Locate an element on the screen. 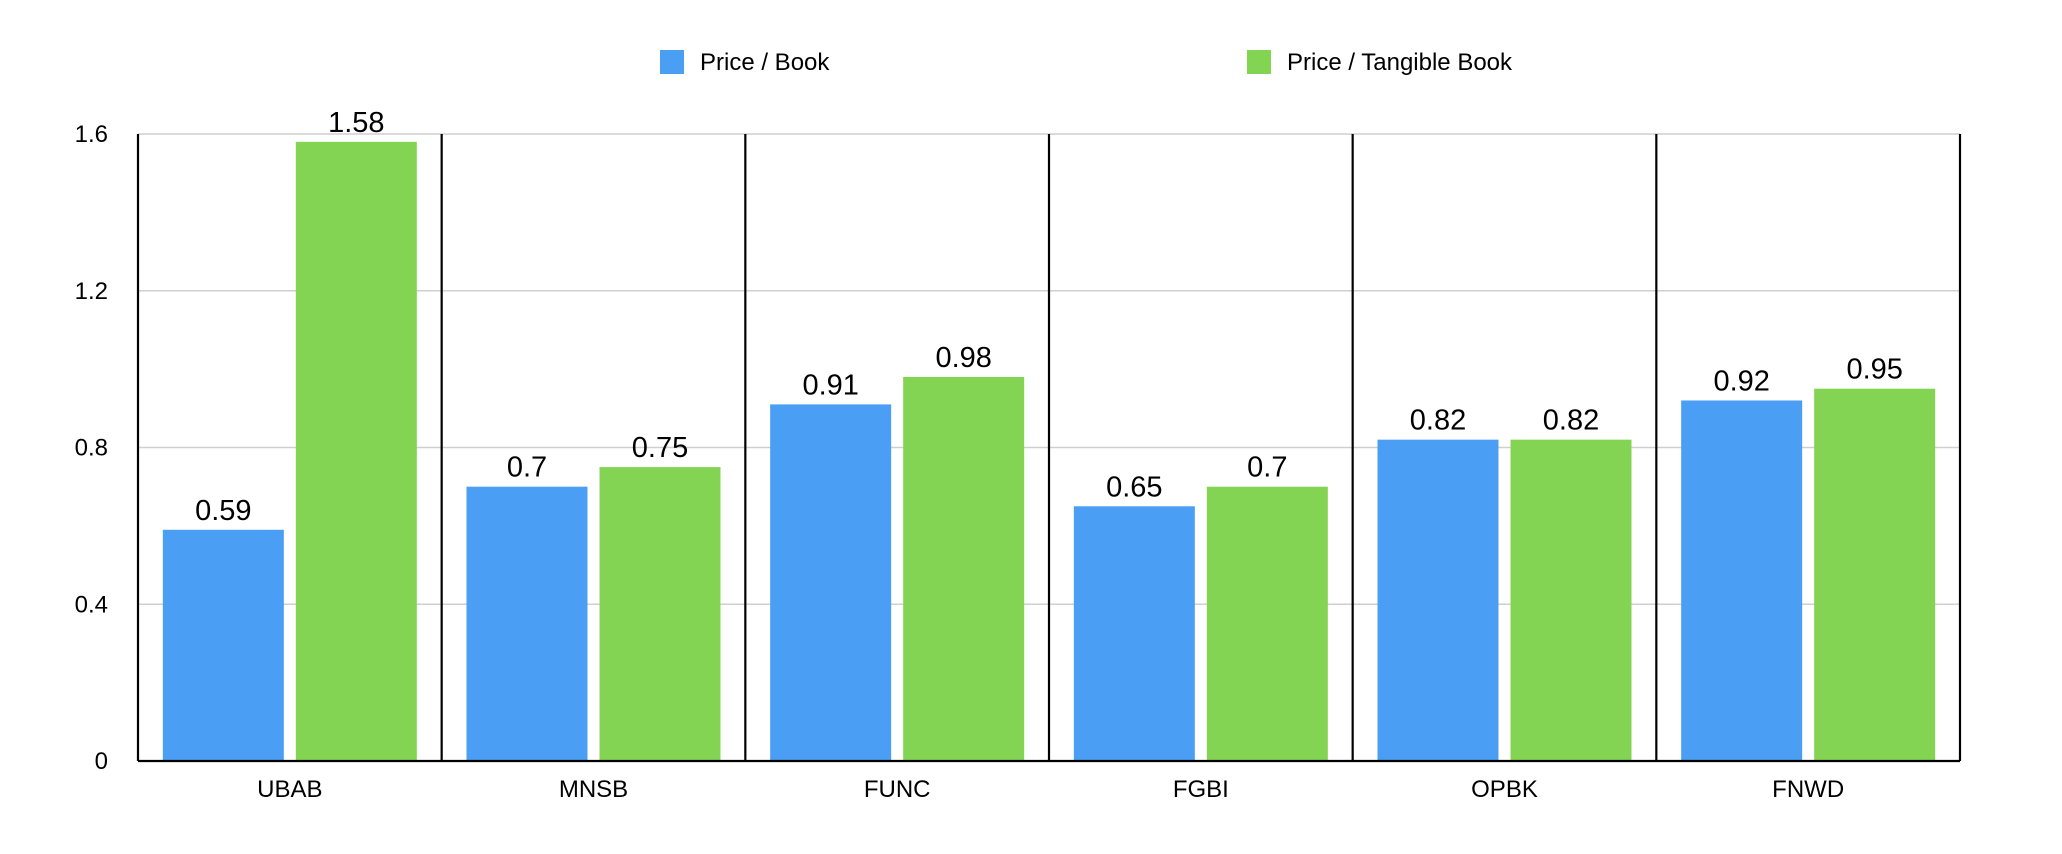  data-label: 0.98 is located at coordinates (963, 358).